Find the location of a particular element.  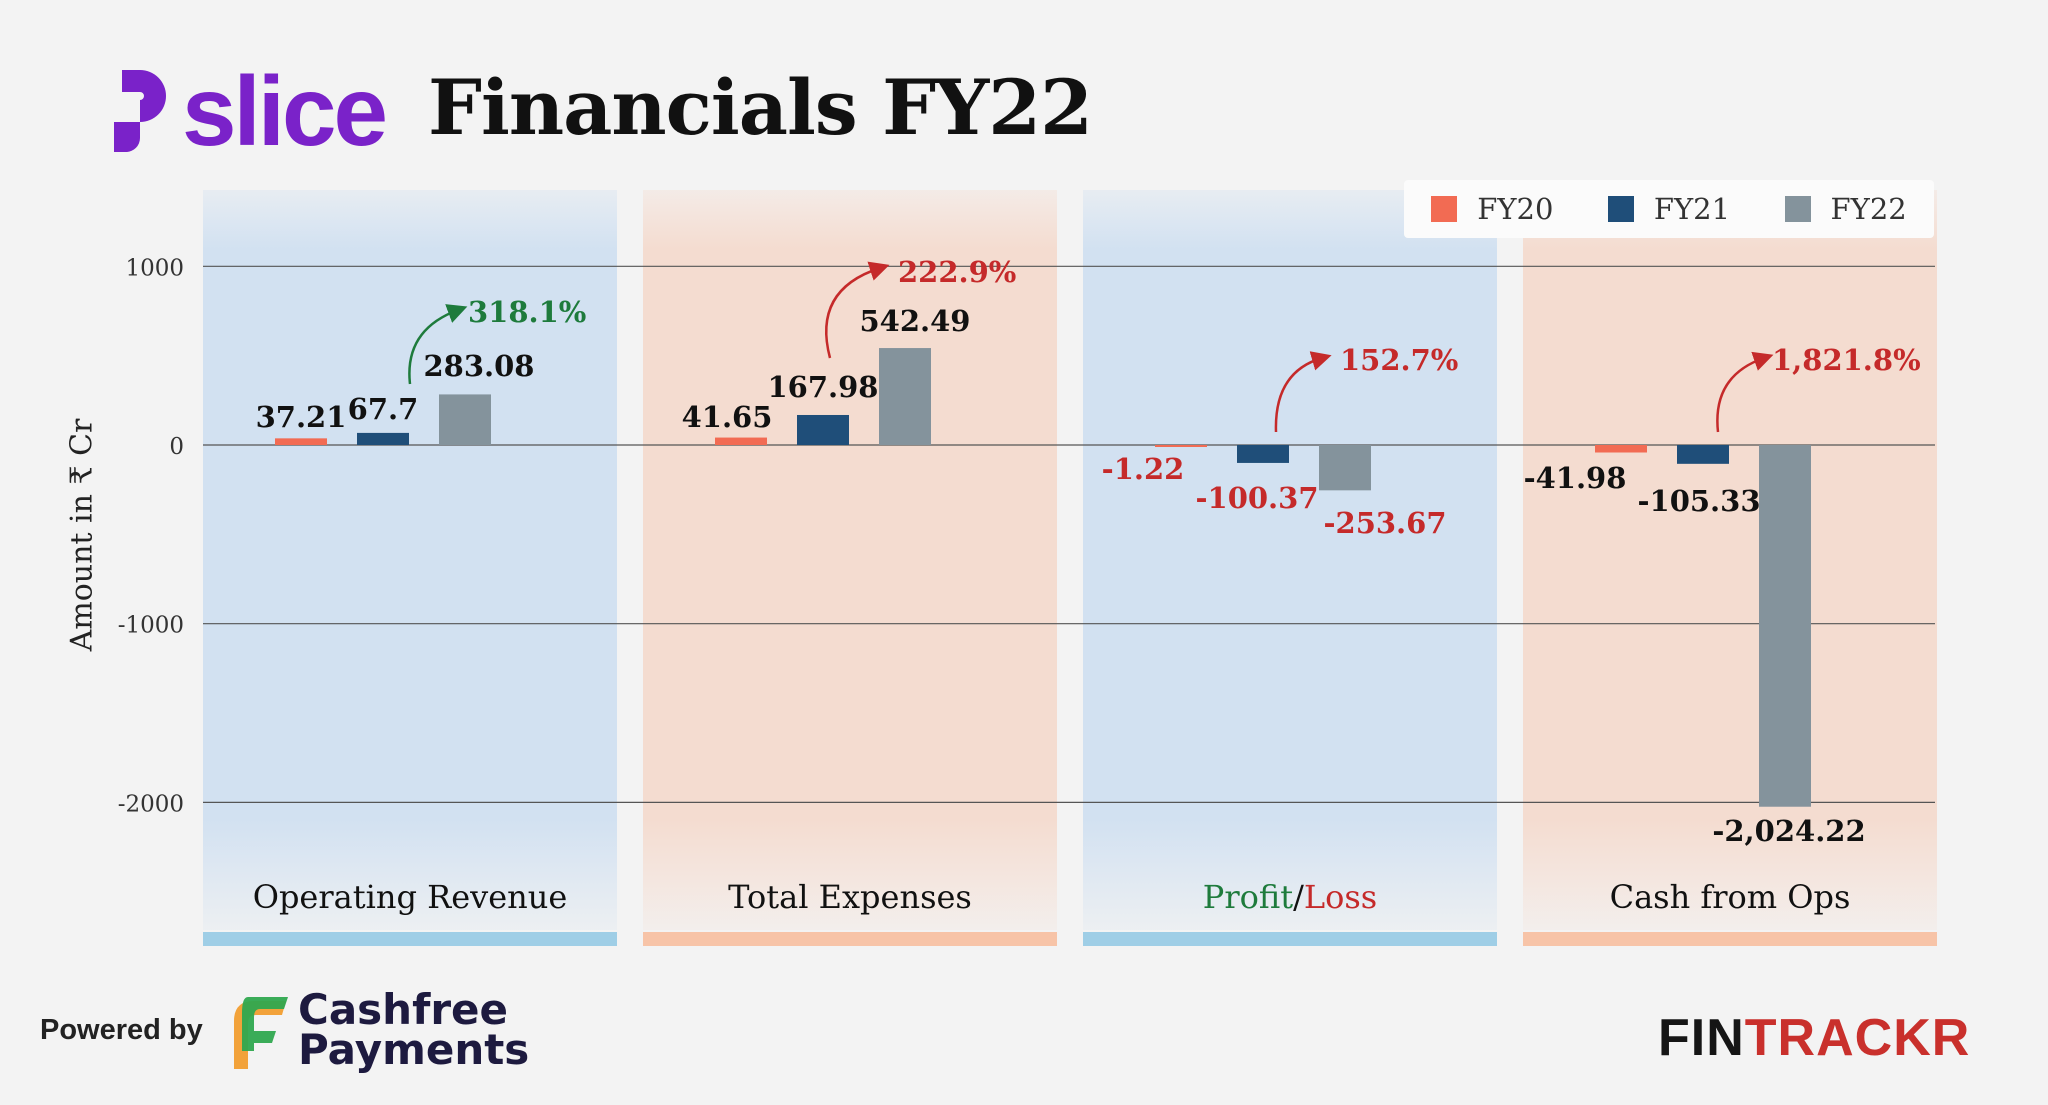

cashfree-logo: Cashfree Payments is located at coordinates (380, 1029).